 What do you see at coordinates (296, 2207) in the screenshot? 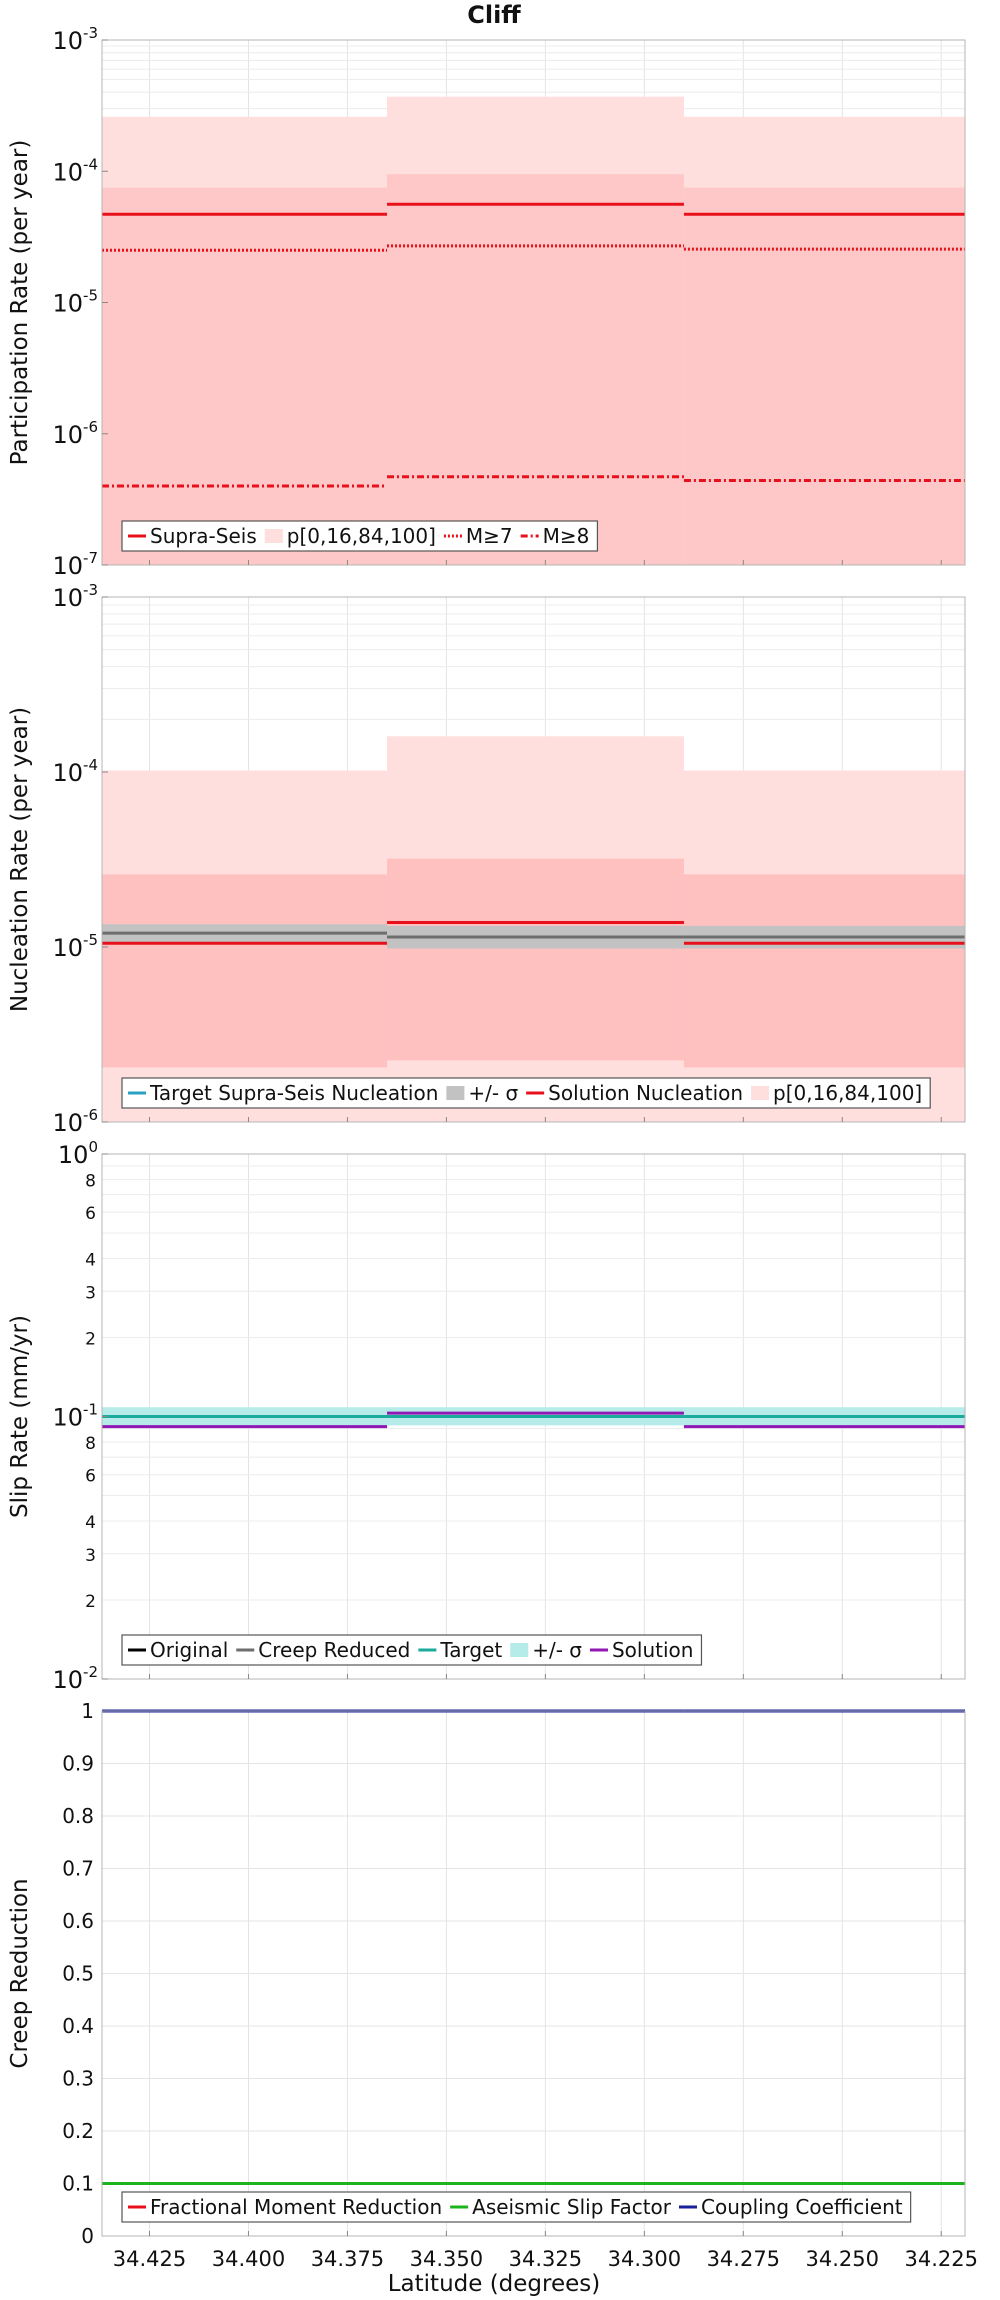
I see `legend-label: Fractional Moment Reduction` at bounding box center [296, 2207].